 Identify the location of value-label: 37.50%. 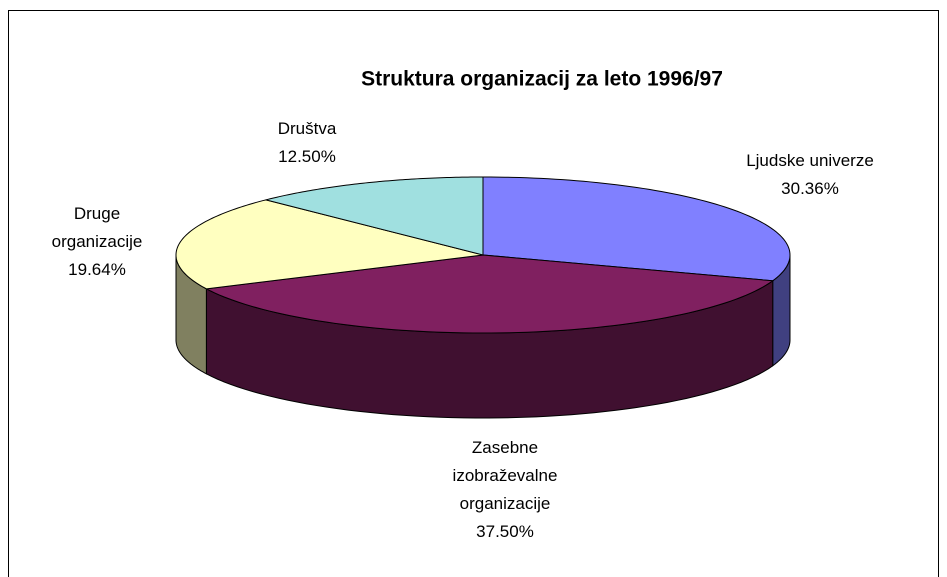
(505, 531).